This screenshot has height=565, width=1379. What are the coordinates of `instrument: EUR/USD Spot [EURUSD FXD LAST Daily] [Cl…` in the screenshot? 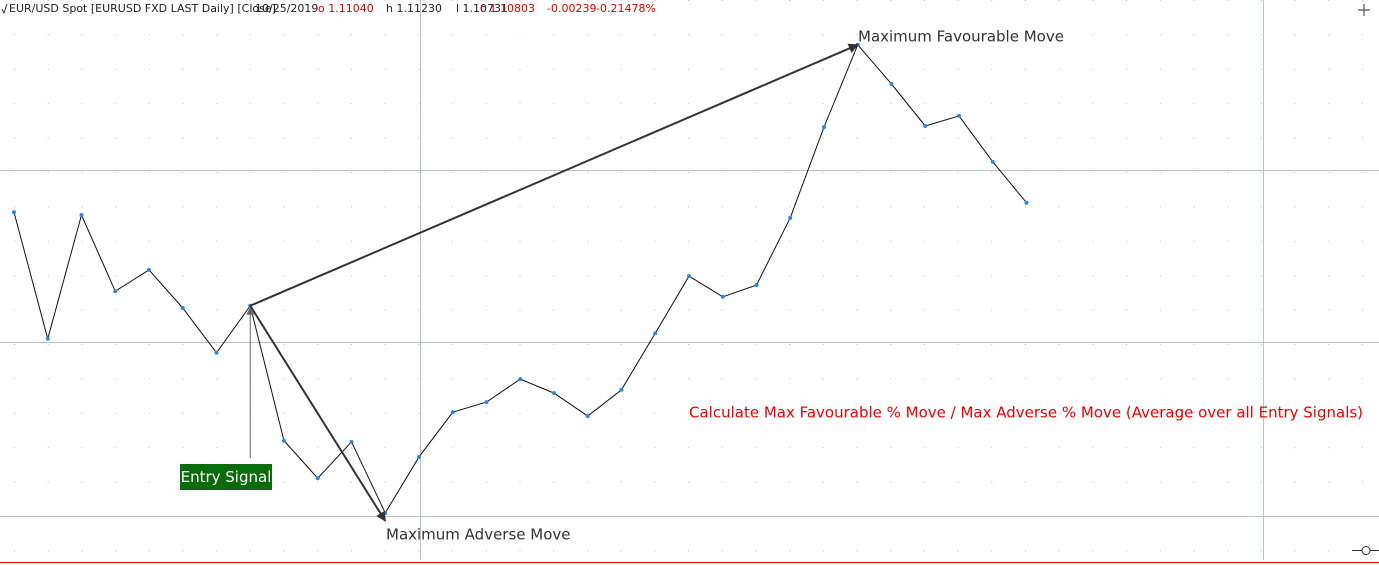 It's located at (142, 8).